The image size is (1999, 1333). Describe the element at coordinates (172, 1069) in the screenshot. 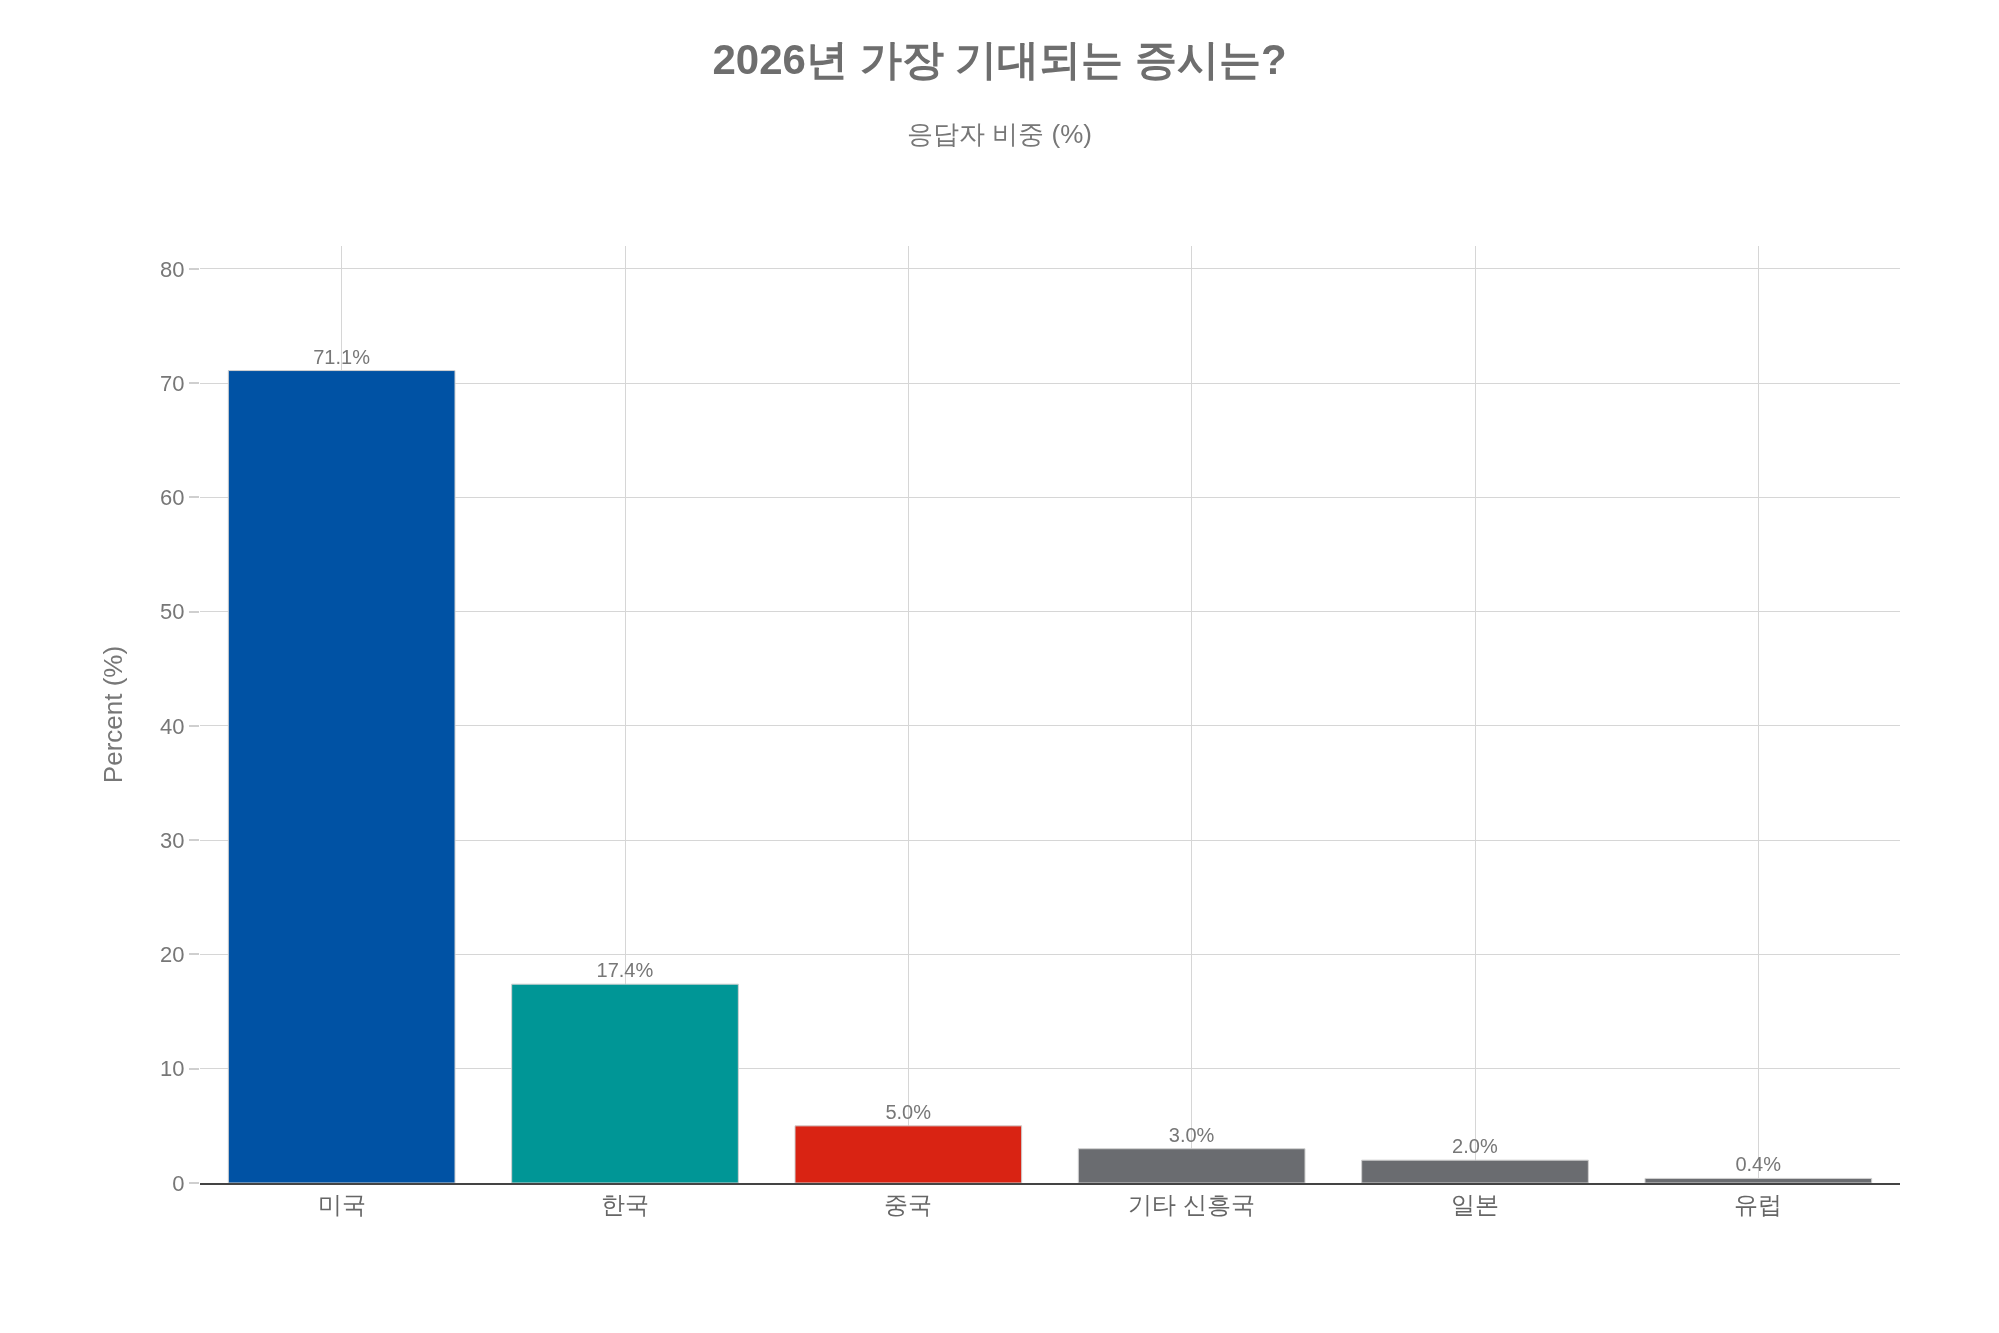

I see `y-tick-label: 10` at that location.